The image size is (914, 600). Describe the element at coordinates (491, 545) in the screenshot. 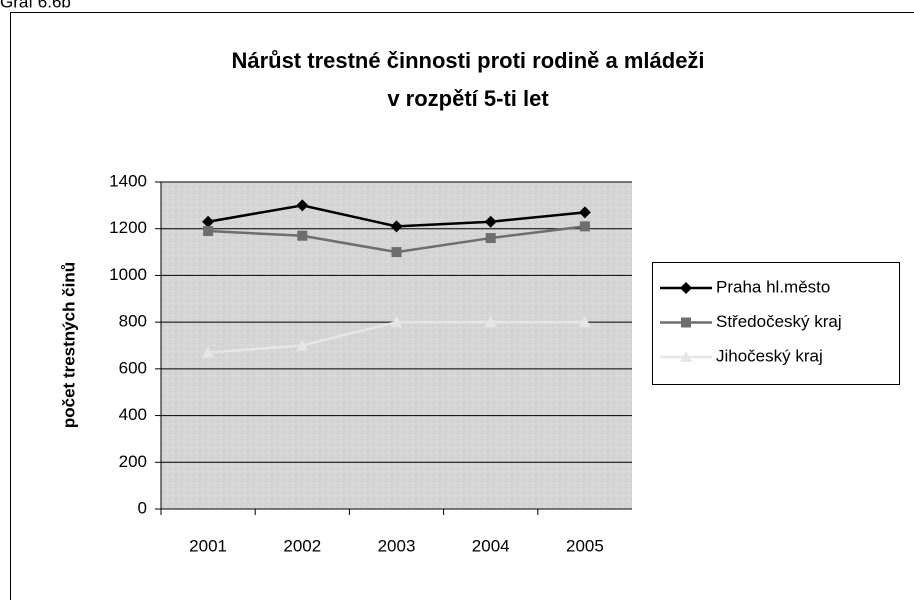

I see `x-tick-label: 2004` at that location.